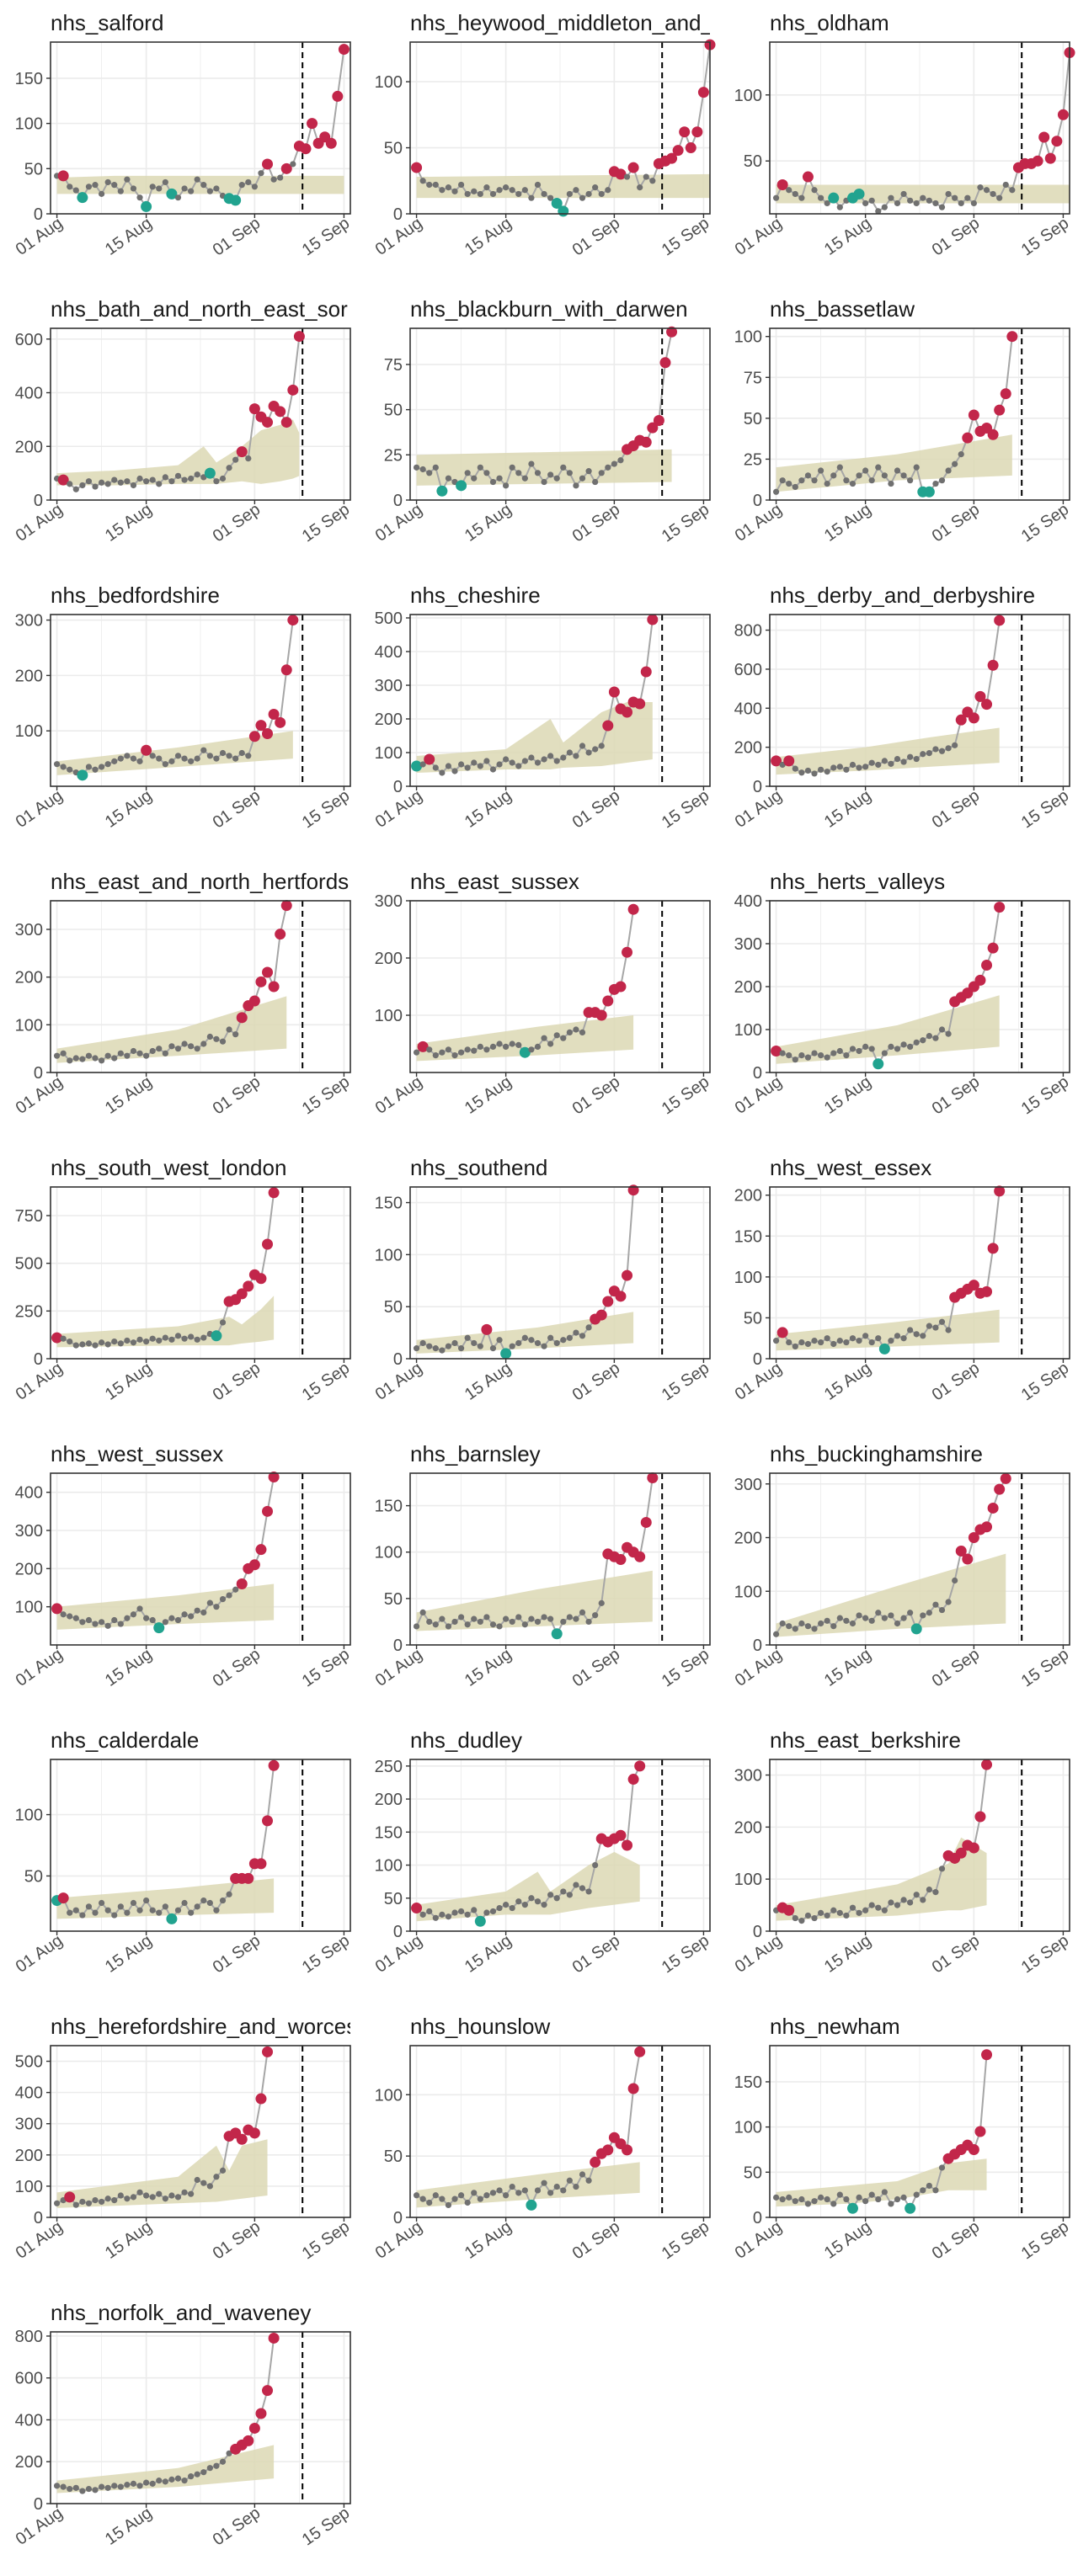  Describe the element at coordinates (183, 723) in the screenshot. I see `chart-svg: 100 200 300 01 Aug 15 Aug 01 Sep 15 Sep` at that location.